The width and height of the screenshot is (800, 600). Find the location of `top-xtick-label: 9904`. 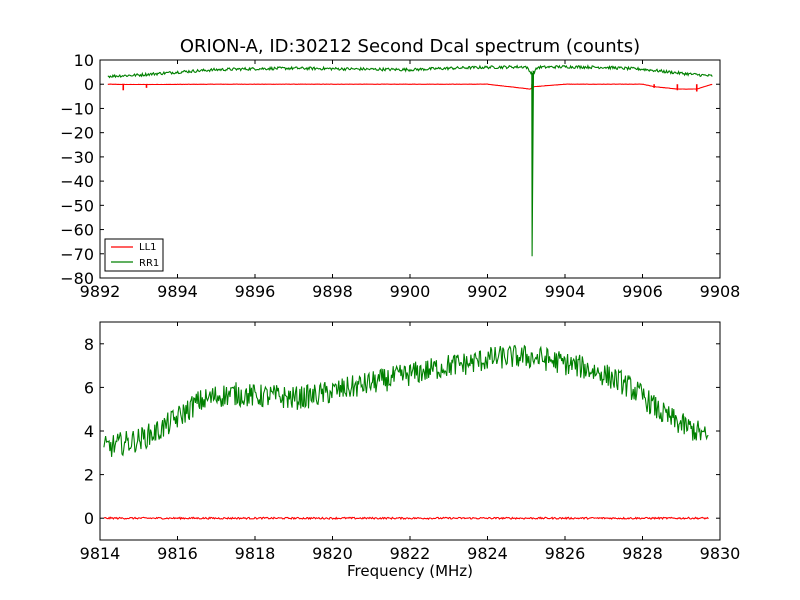

top-xtick-label: 9904 is located at coordinates (565, 291).